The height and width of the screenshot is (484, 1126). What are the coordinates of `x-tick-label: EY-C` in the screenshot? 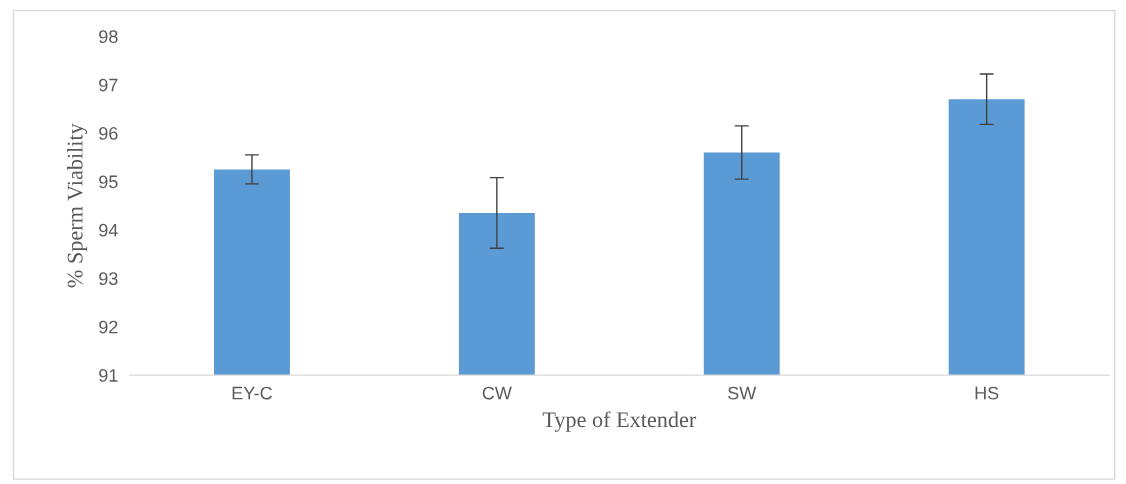 It's located at (252, 393).